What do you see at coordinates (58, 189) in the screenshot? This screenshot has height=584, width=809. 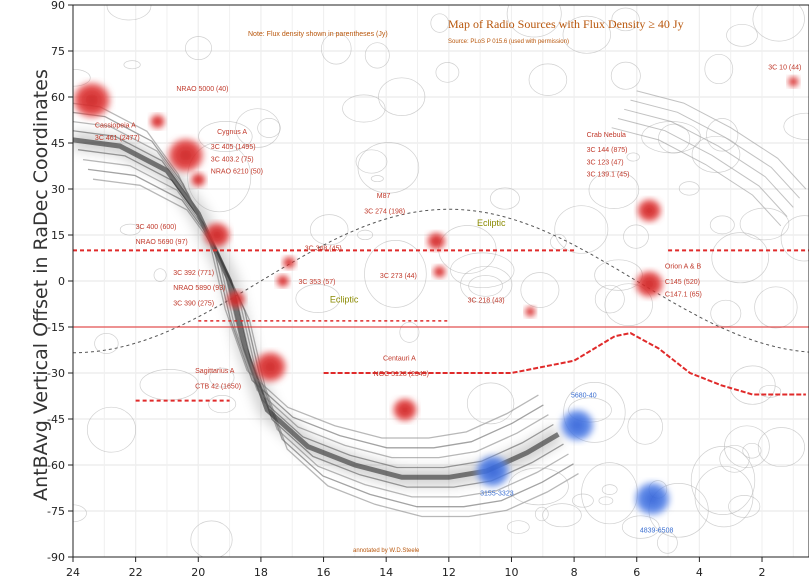 I see `y-tick-label: 30` at bounding box center [58, 189].